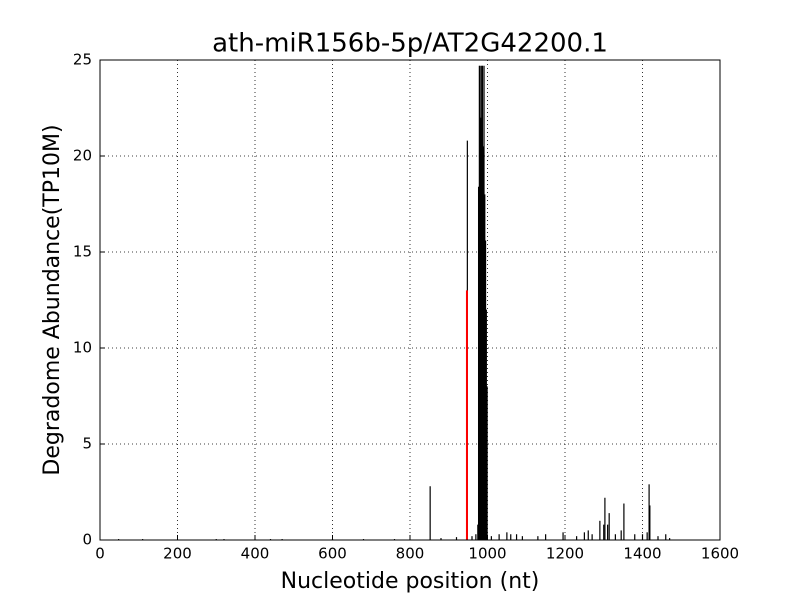 This screenshot has width=800, height=600. Describe the element at coordinates (82, 60) in the screenshot. I see `y-tick-label: 25` at that location.